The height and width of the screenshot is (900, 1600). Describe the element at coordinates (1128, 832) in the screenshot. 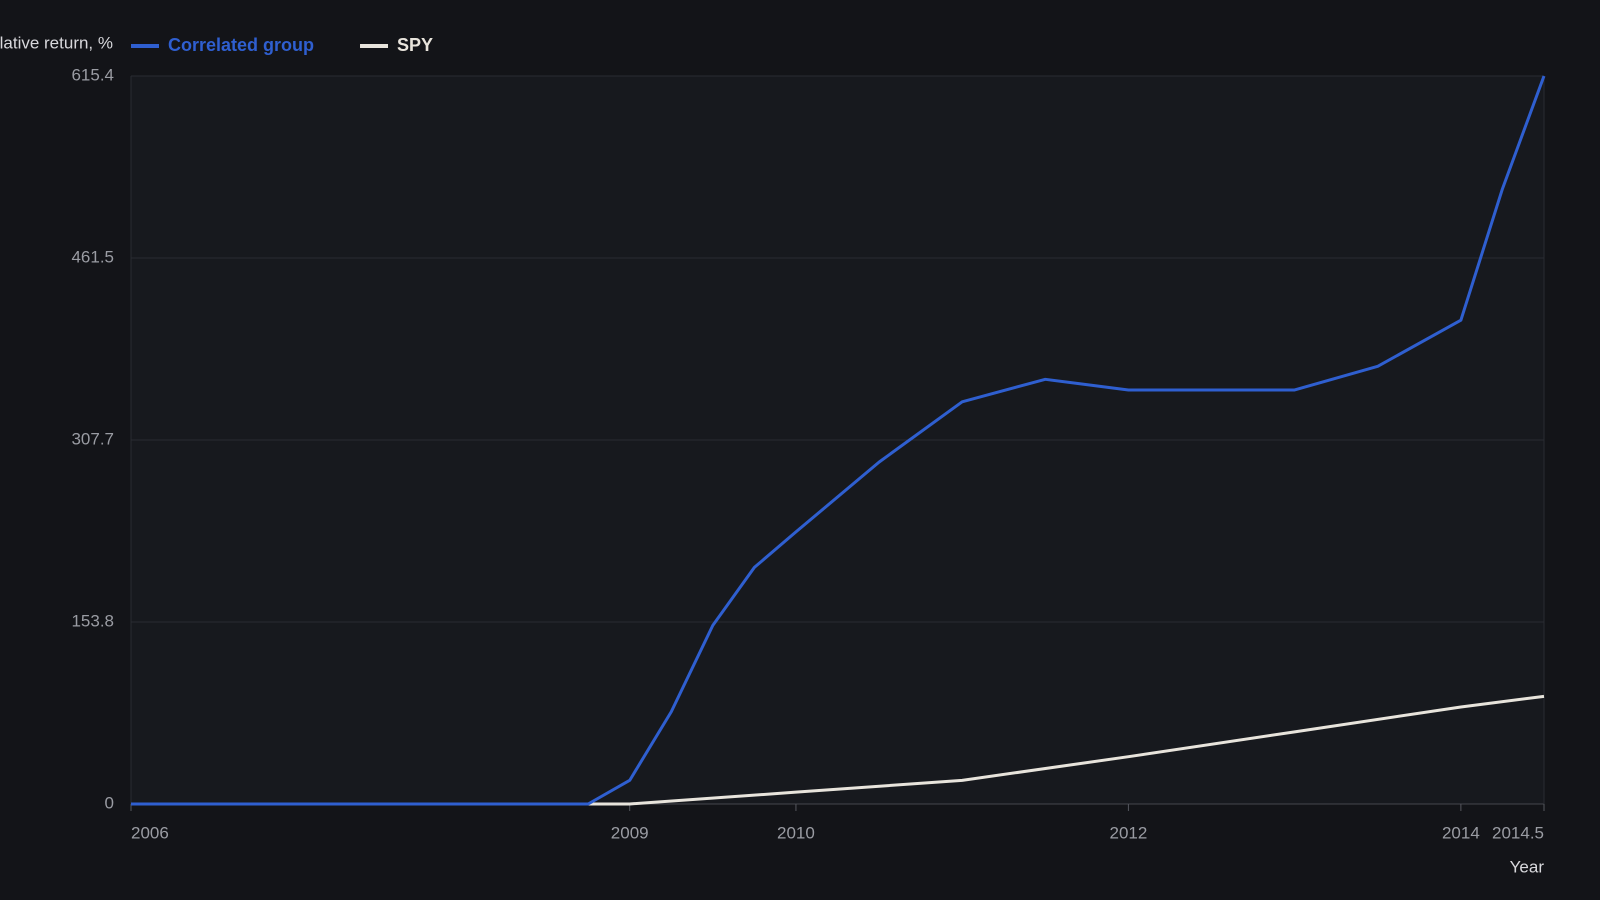

I see `x-tick-label: 2012` at that location.